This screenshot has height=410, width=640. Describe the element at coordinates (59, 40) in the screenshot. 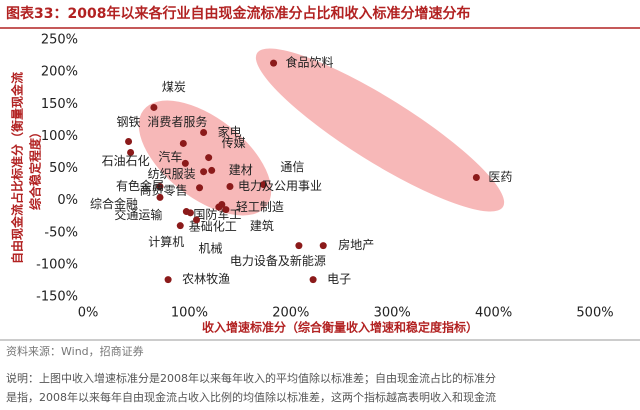

I see `y-tick-label: 250%` at that location.